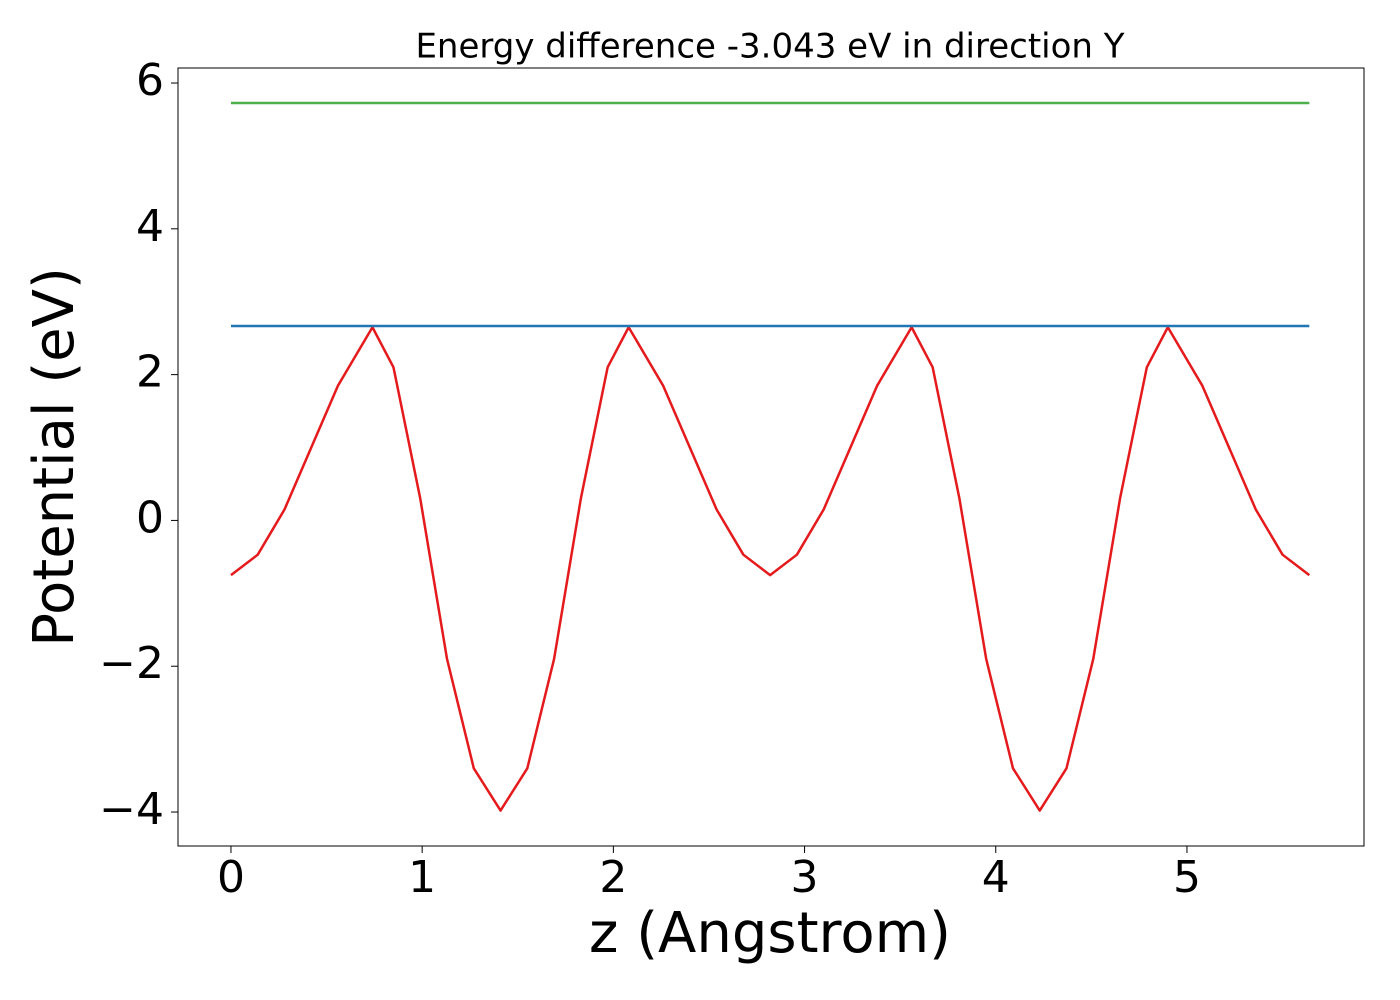 The image size is (1400, 1000). What do you see at coordinates (131, 809) in the screenshot?
I see `y-tick-label: −4` at bounding box center [131, 809].